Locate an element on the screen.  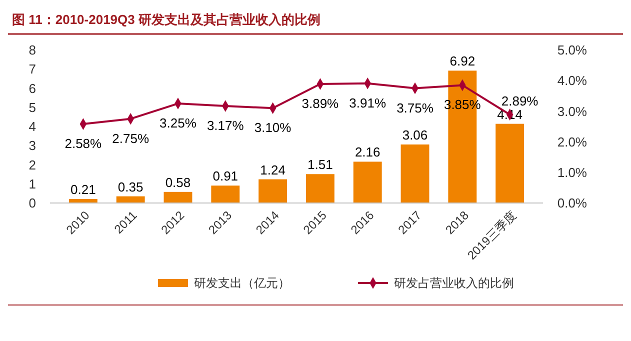
y-tick-label: 2 is located at coordinates (32, 164).